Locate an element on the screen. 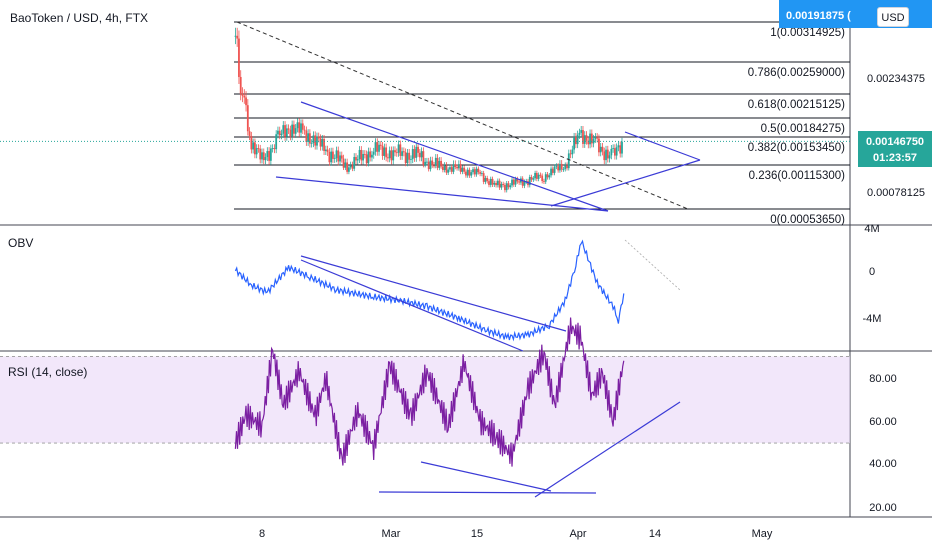 This screenshot has width=932, height=550. rsi-trendline is located at coordinates (607, 449).